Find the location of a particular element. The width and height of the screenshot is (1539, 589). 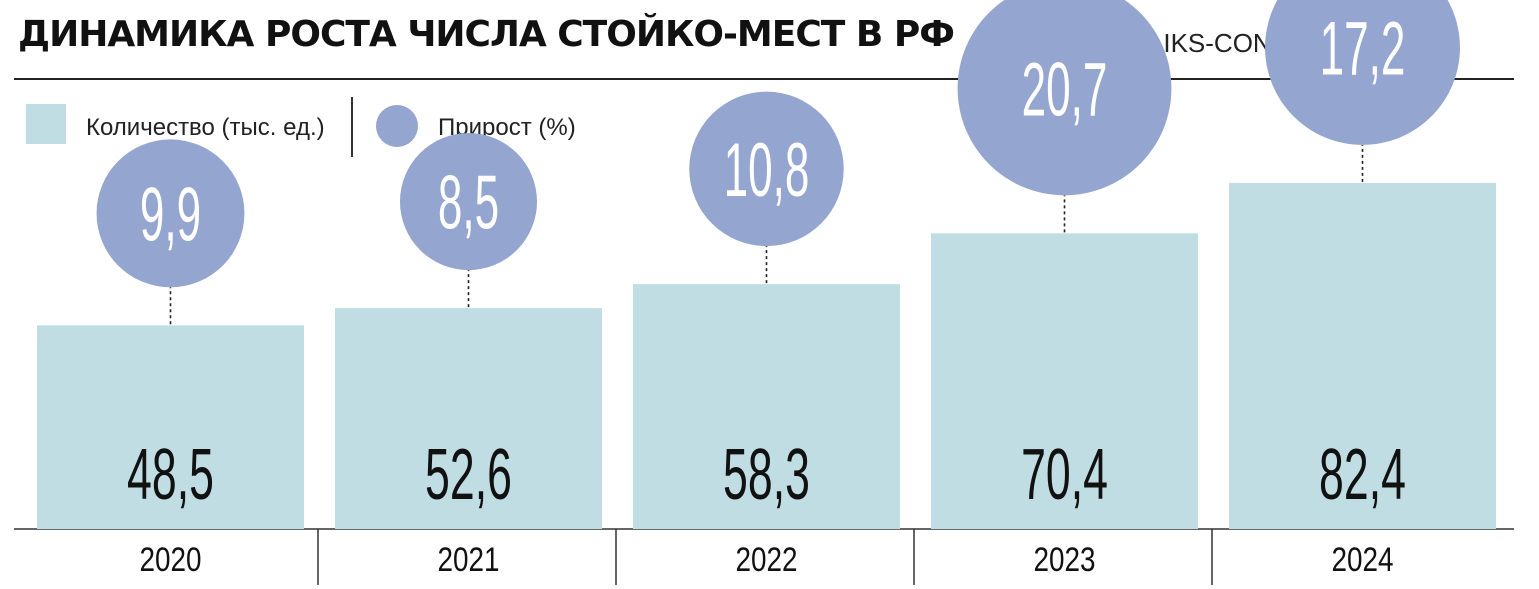

bar-value-label-2022: 58,3 is located at coordinates (766, 474).